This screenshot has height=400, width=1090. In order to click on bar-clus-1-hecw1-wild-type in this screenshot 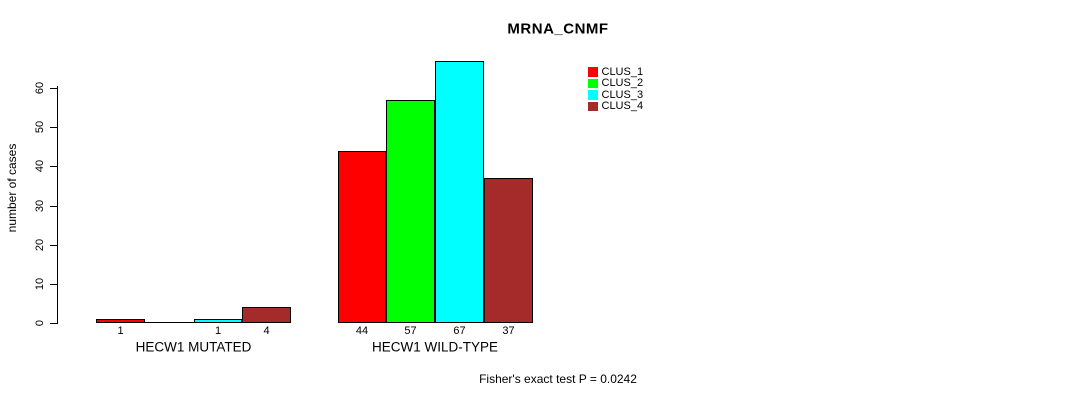, I will do `click(362, 237)`.